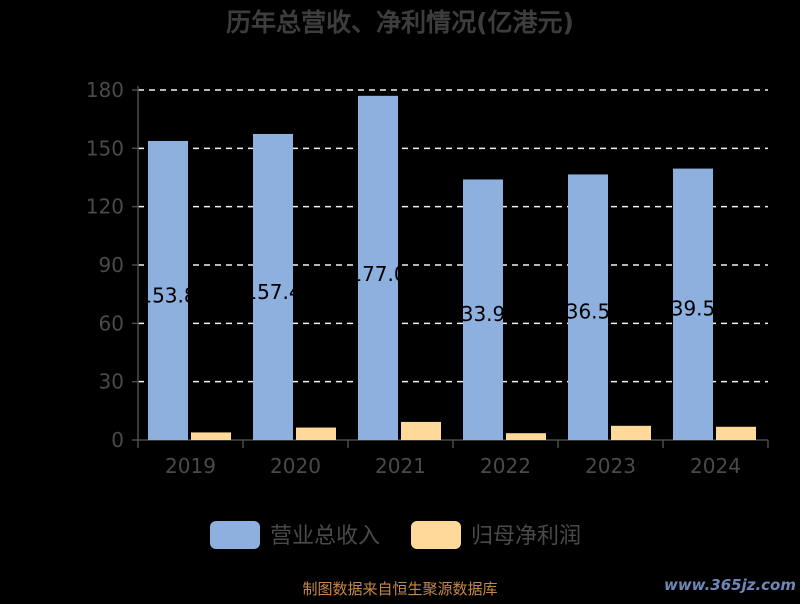 This screenshot has height=604, width=800. Describe the element at coordinates (105, 90) in the screenshot. I see `y-tick-label: 180` at that location.